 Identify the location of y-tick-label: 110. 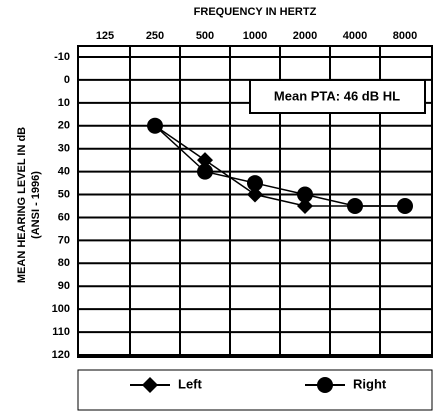
(61, 332).